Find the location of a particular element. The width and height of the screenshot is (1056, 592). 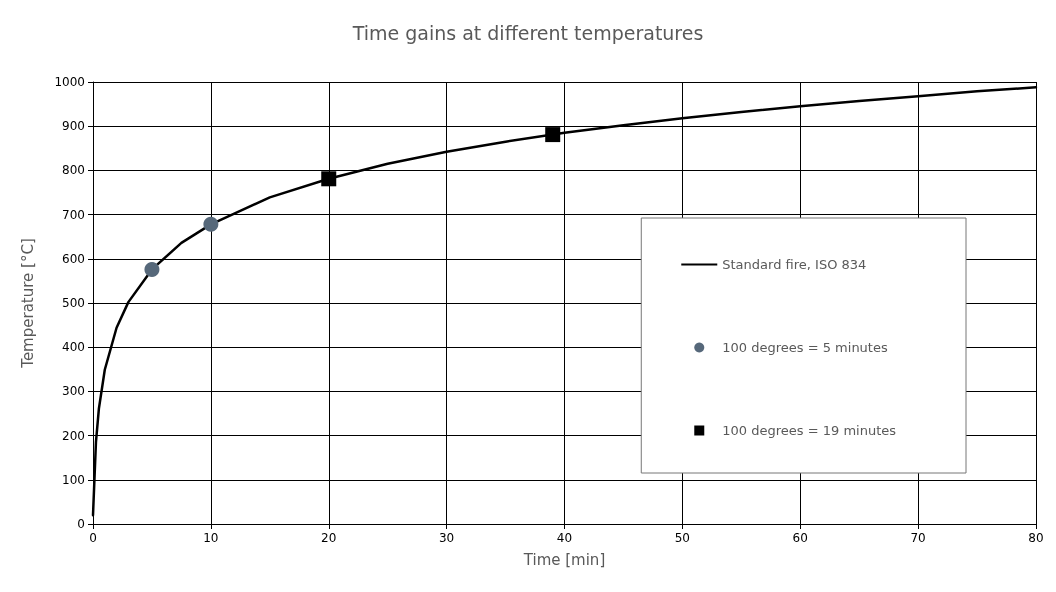

y-tick-label: 600 is located at coordinates (73, 258).